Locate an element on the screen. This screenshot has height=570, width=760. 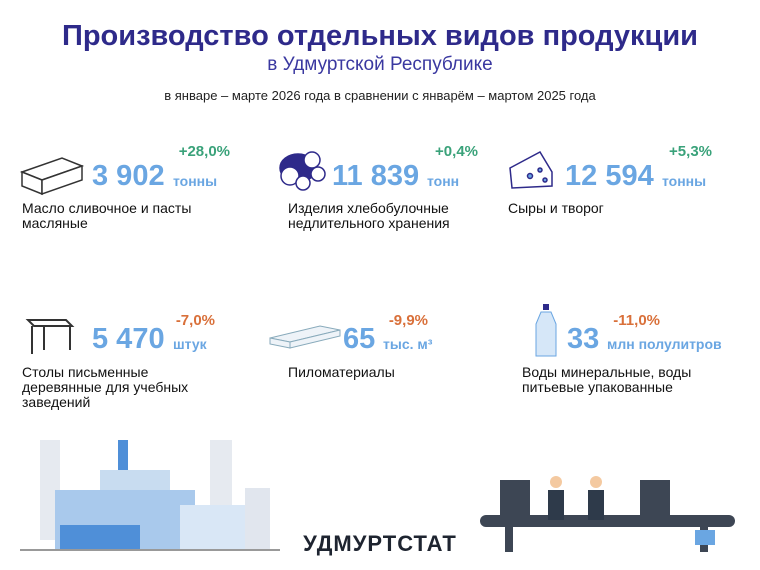
value: 65 is located at coordinates (359, 339).